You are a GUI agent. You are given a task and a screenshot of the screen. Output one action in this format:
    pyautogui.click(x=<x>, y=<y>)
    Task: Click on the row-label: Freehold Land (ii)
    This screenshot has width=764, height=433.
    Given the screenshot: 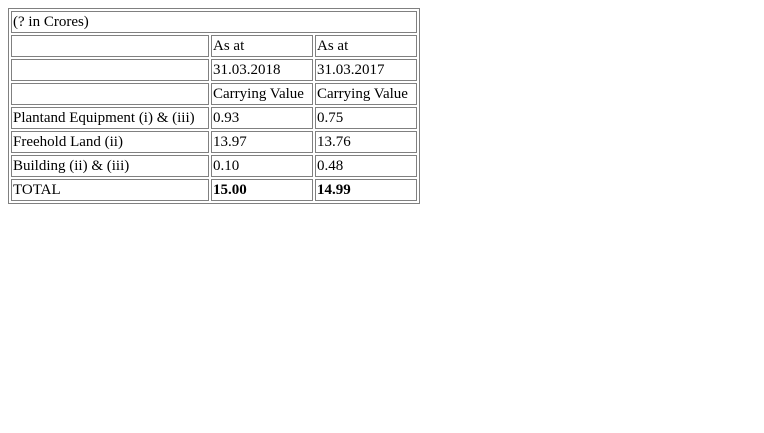 What is the action you would take?
    pyautogui.click(x=110, y=142)
    